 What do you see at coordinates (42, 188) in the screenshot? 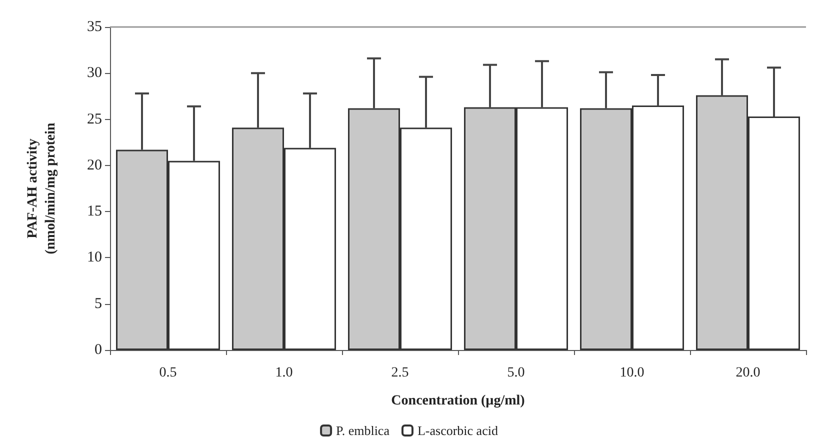
I see `y-axis-title: PAF-AH activity (nmol/min/mg protein` at bounding box center [42, 188].